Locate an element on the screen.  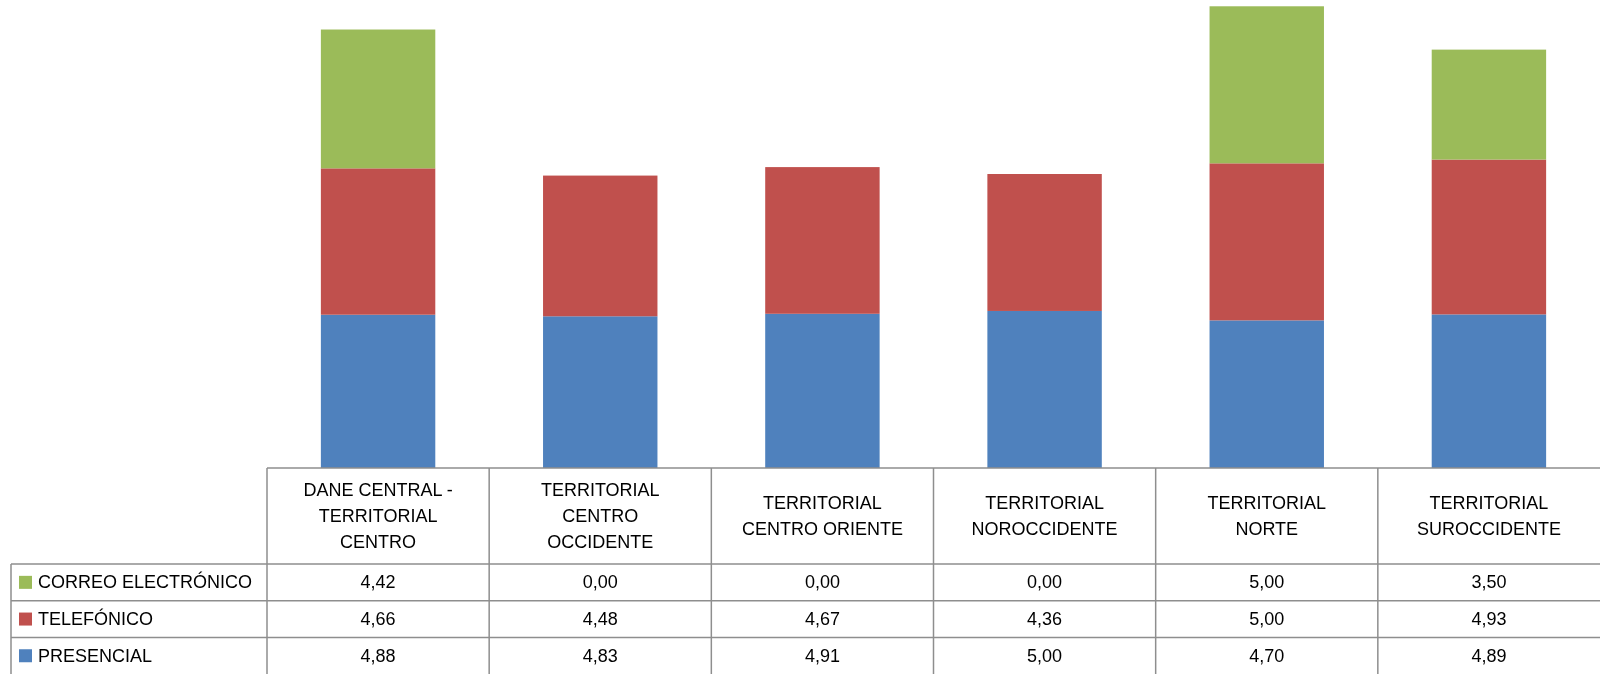
data-label: 4,88 is located at coordinates (378, 655).